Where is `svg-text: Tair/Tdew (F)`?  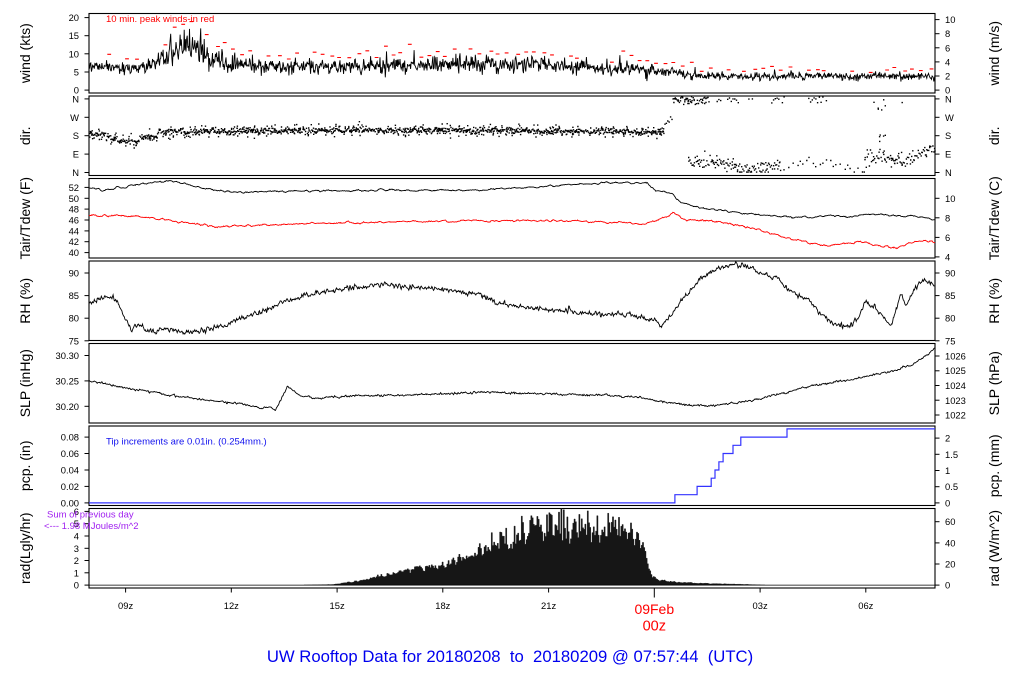 svg-text: Tair/Tdew (F) is located at coordinates (25, 218).